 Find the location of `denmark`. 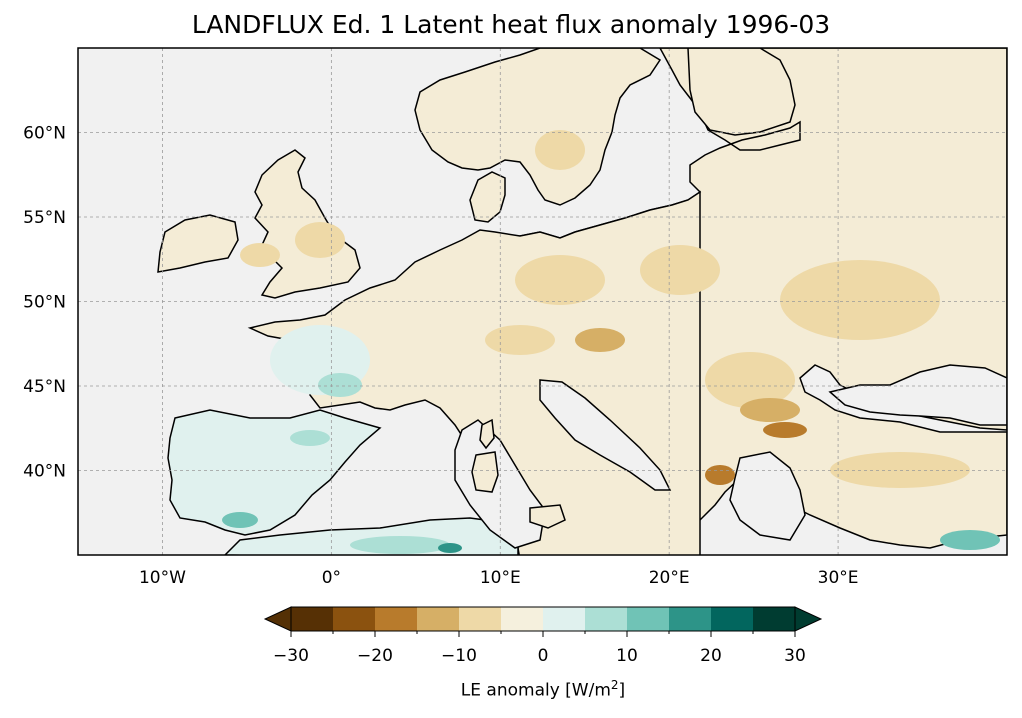

denmark is located at coordinates (487, 197).